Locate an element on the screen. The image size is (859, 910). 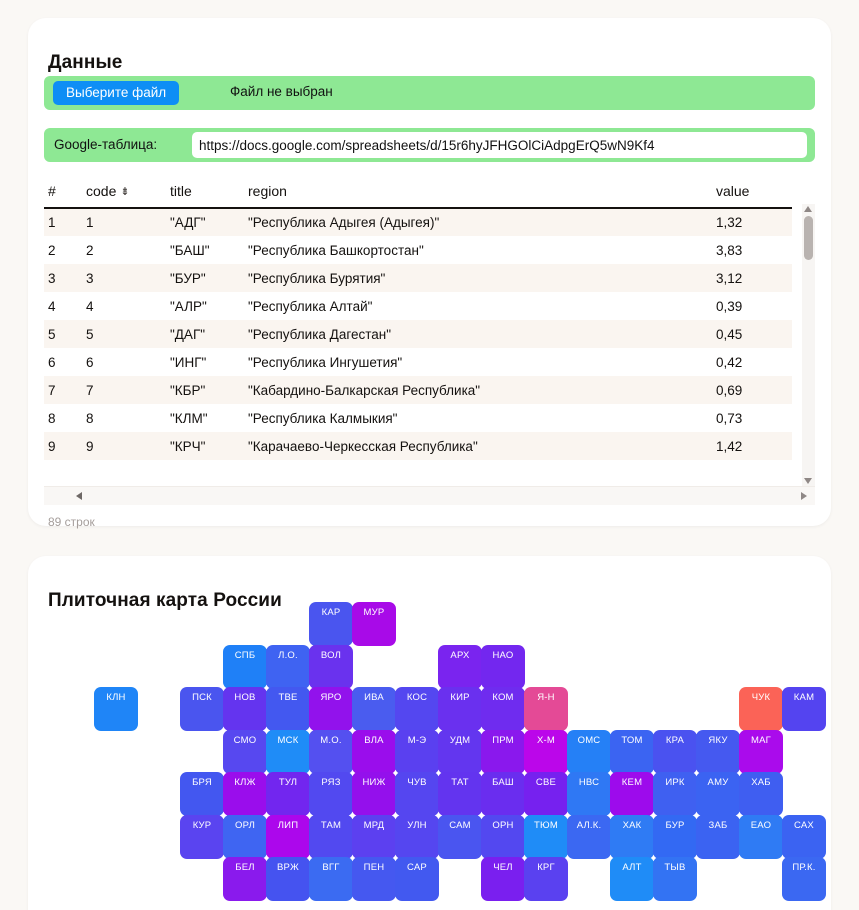
column-header-code: code ⇟ is located at coordinates (124, 193).